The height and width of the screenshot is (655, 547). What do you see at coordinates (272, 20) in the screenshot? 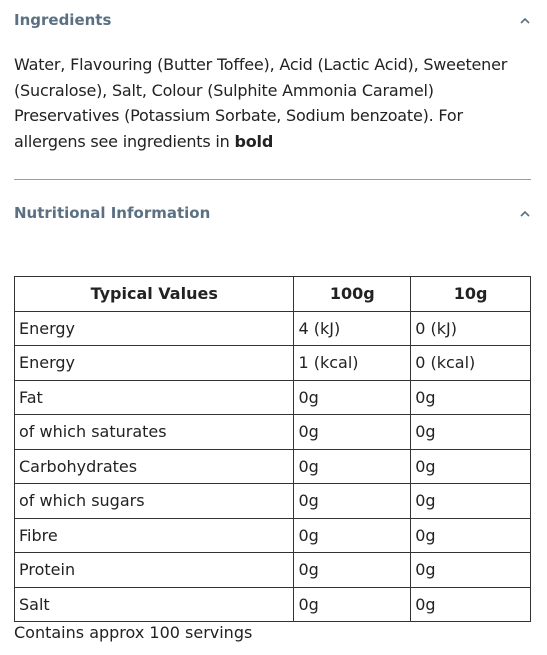
I see `ingredients-header: Ingredients` at bounding box center [272, 20].